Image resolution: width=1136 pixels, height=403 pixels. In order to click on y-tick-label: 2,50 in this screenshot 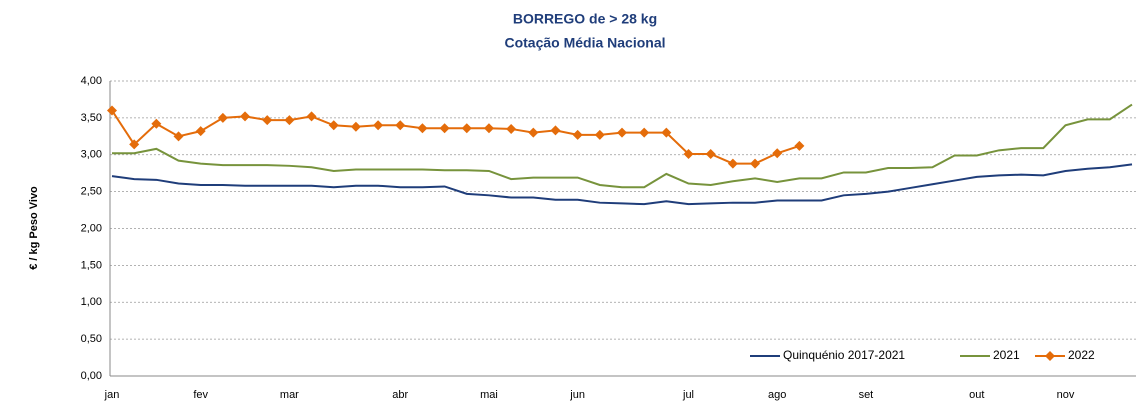, I will do `click(91, 192)`.